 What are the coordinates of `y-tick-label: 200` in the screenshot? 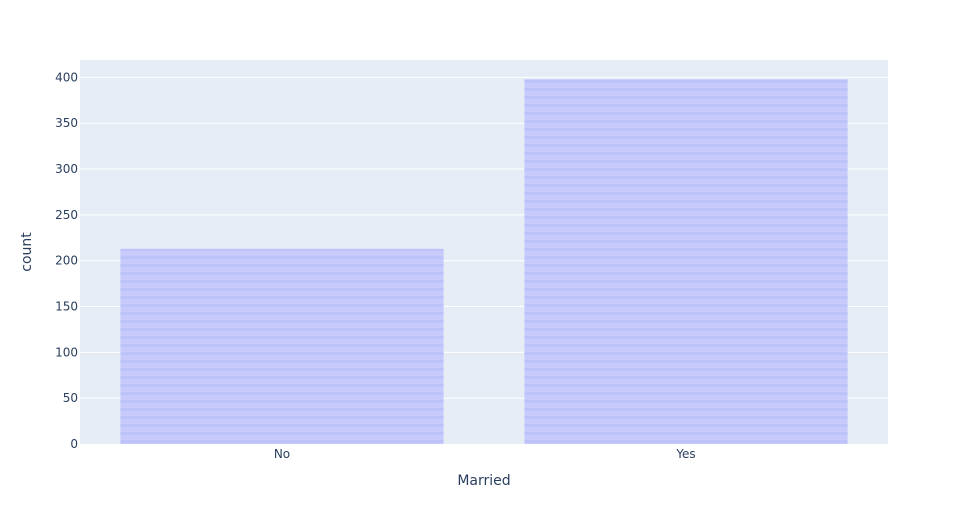 It's located at (66, 261).